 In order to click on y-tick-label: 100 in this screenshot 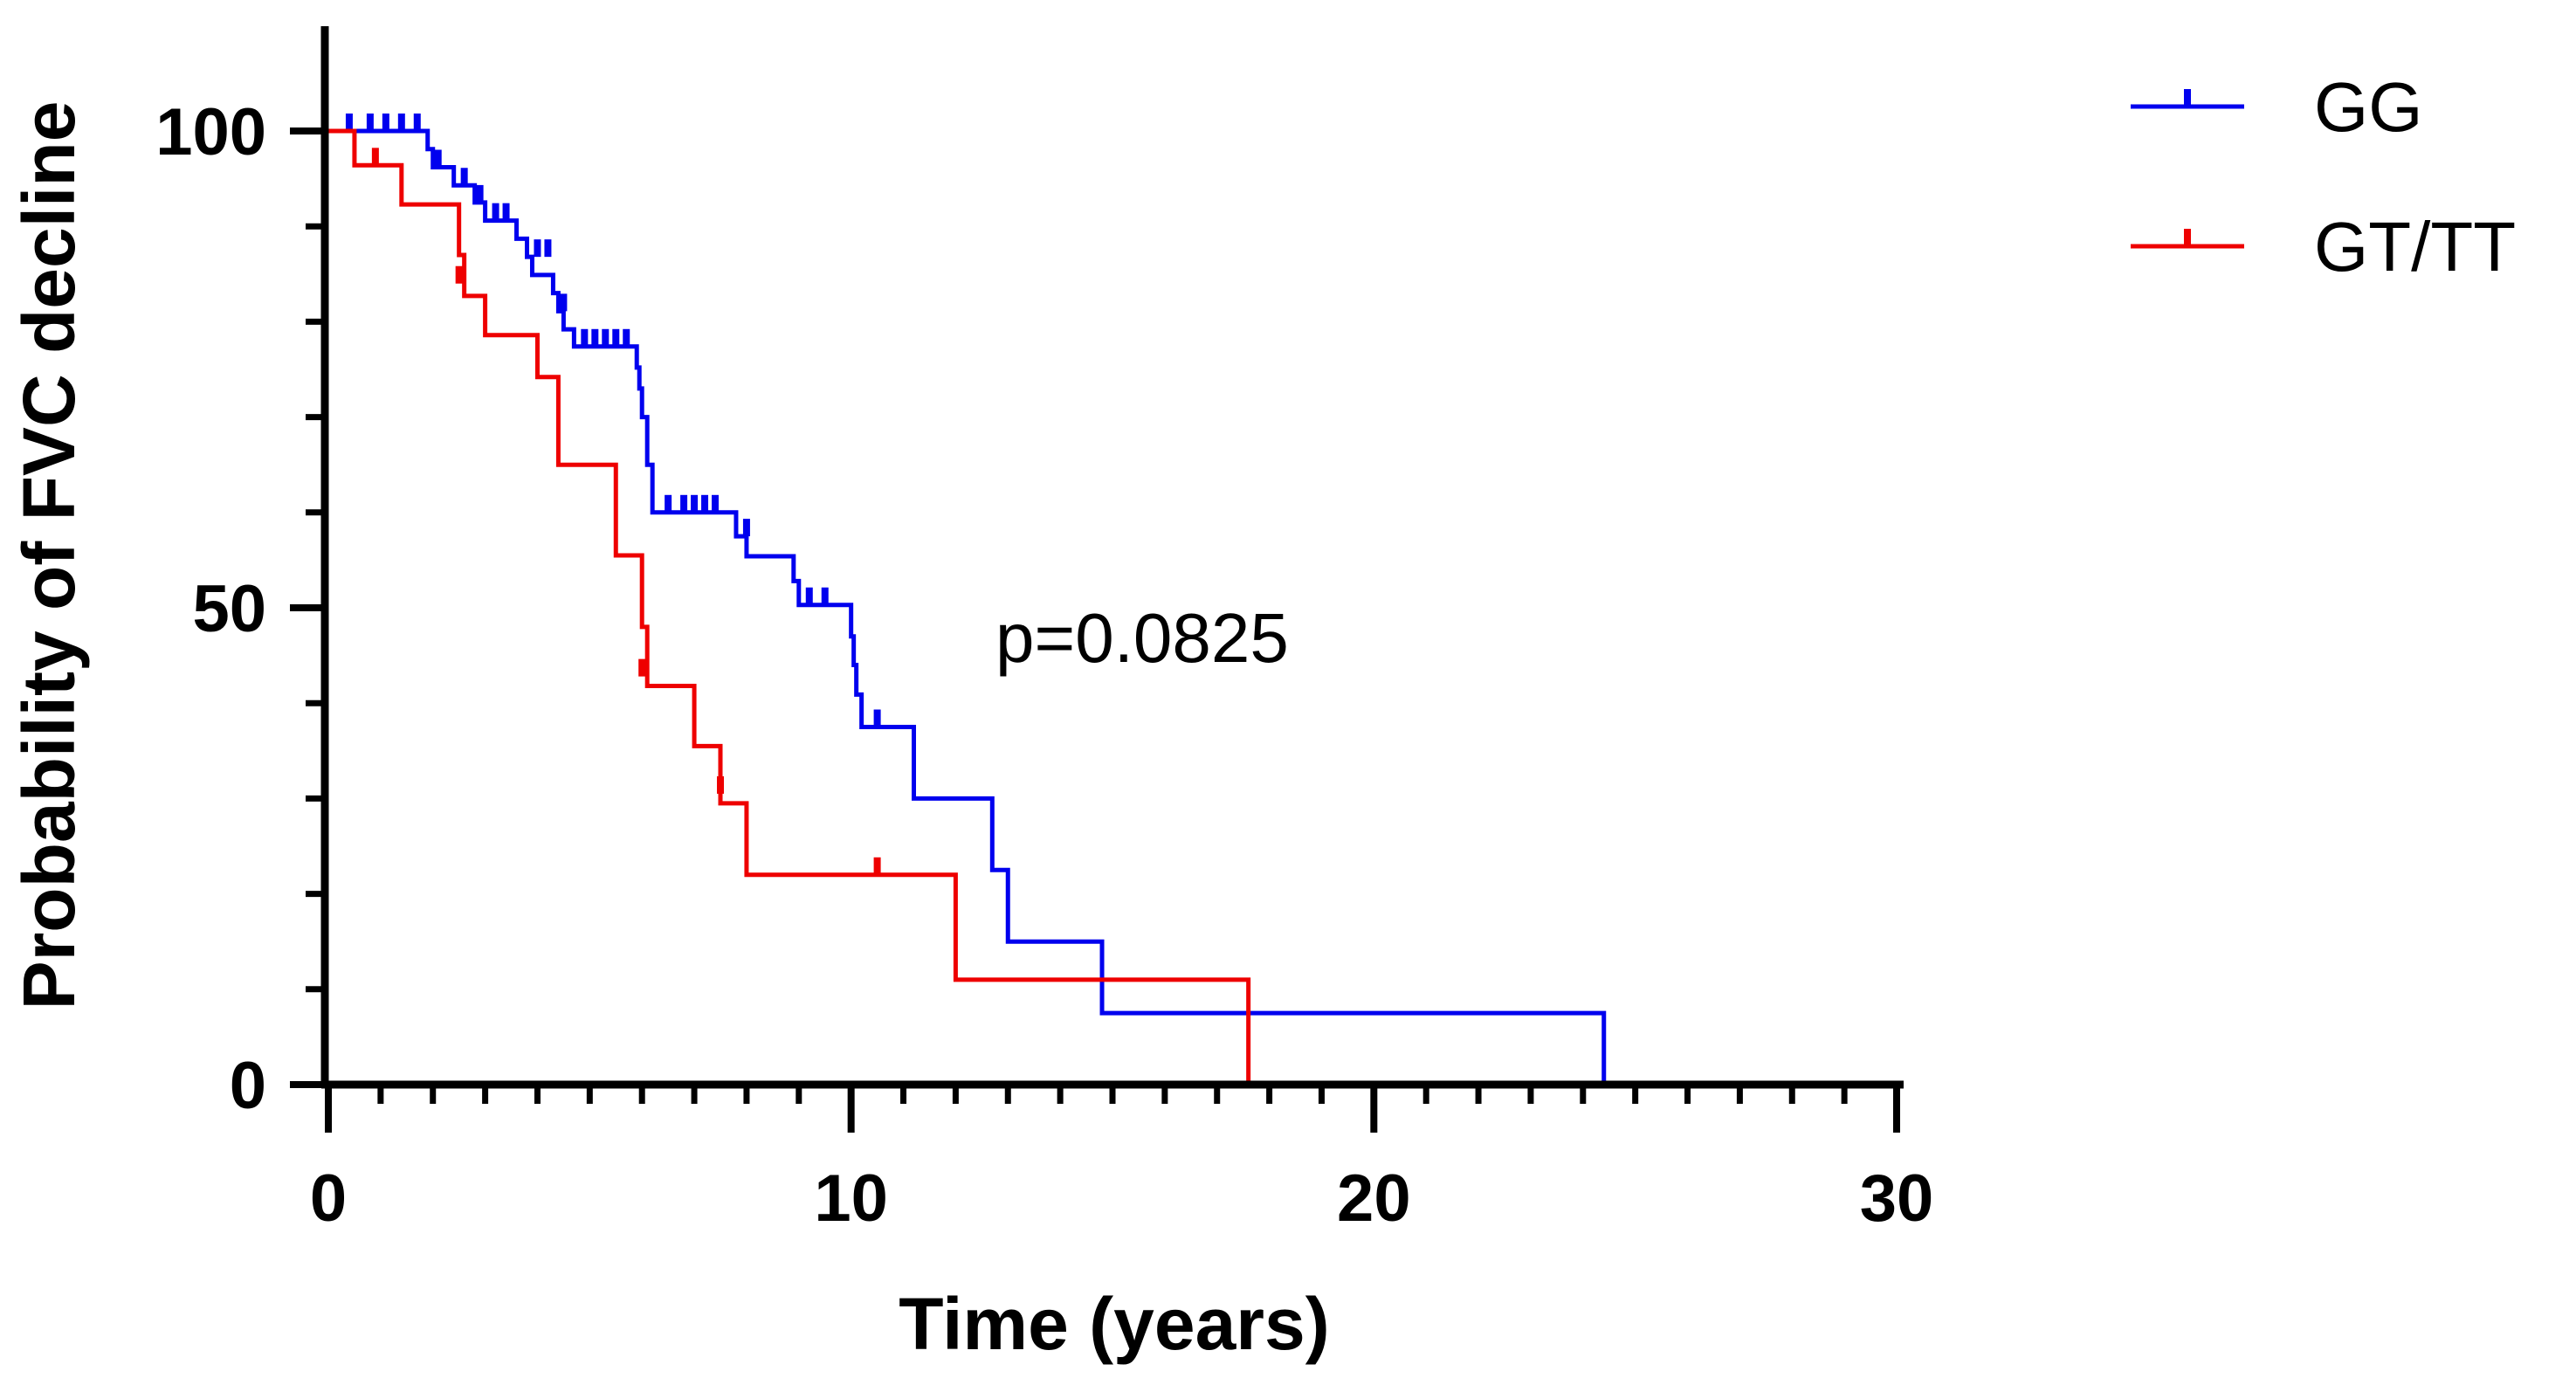, I will do `click(210, 132)`.